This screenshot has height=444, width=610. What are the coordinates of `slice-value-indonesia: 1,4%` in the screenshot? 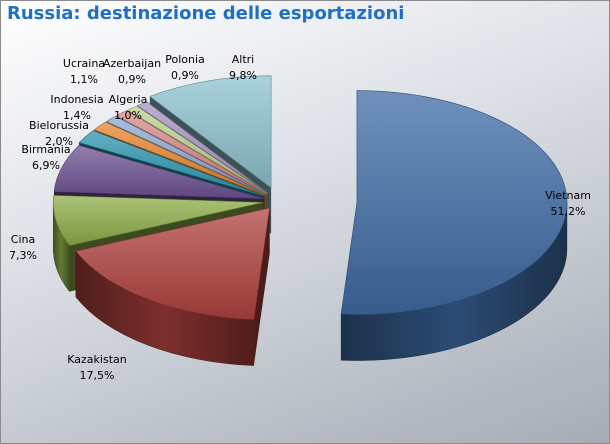 It's located at (77, 115).